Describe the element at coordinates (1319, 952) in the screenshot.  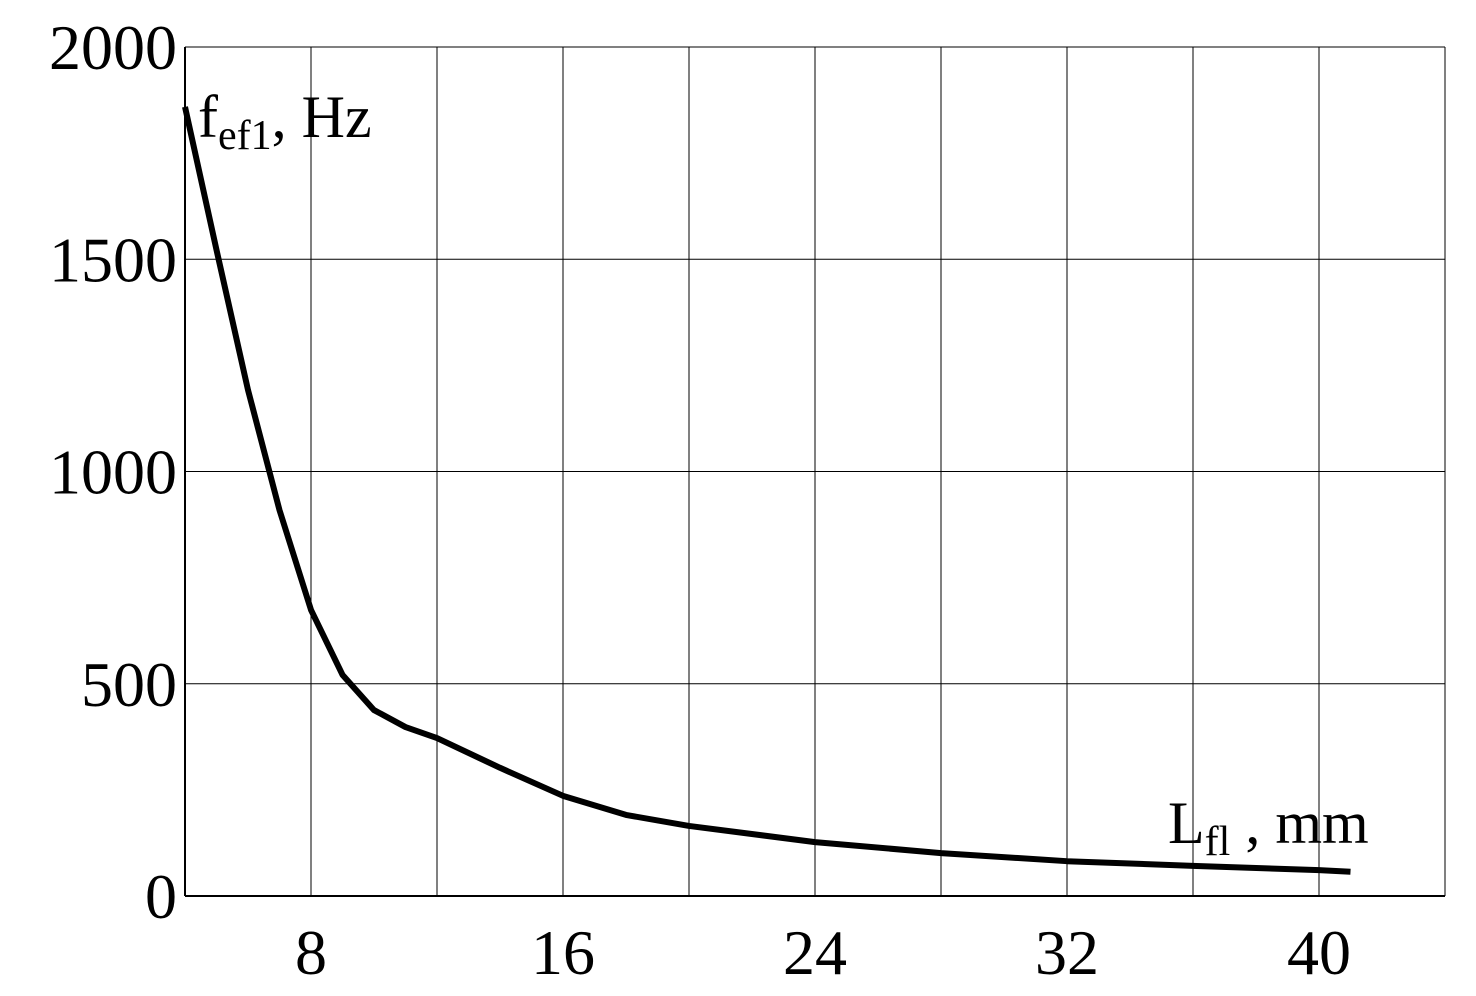
I see `x-tick-label: 40` at that location.